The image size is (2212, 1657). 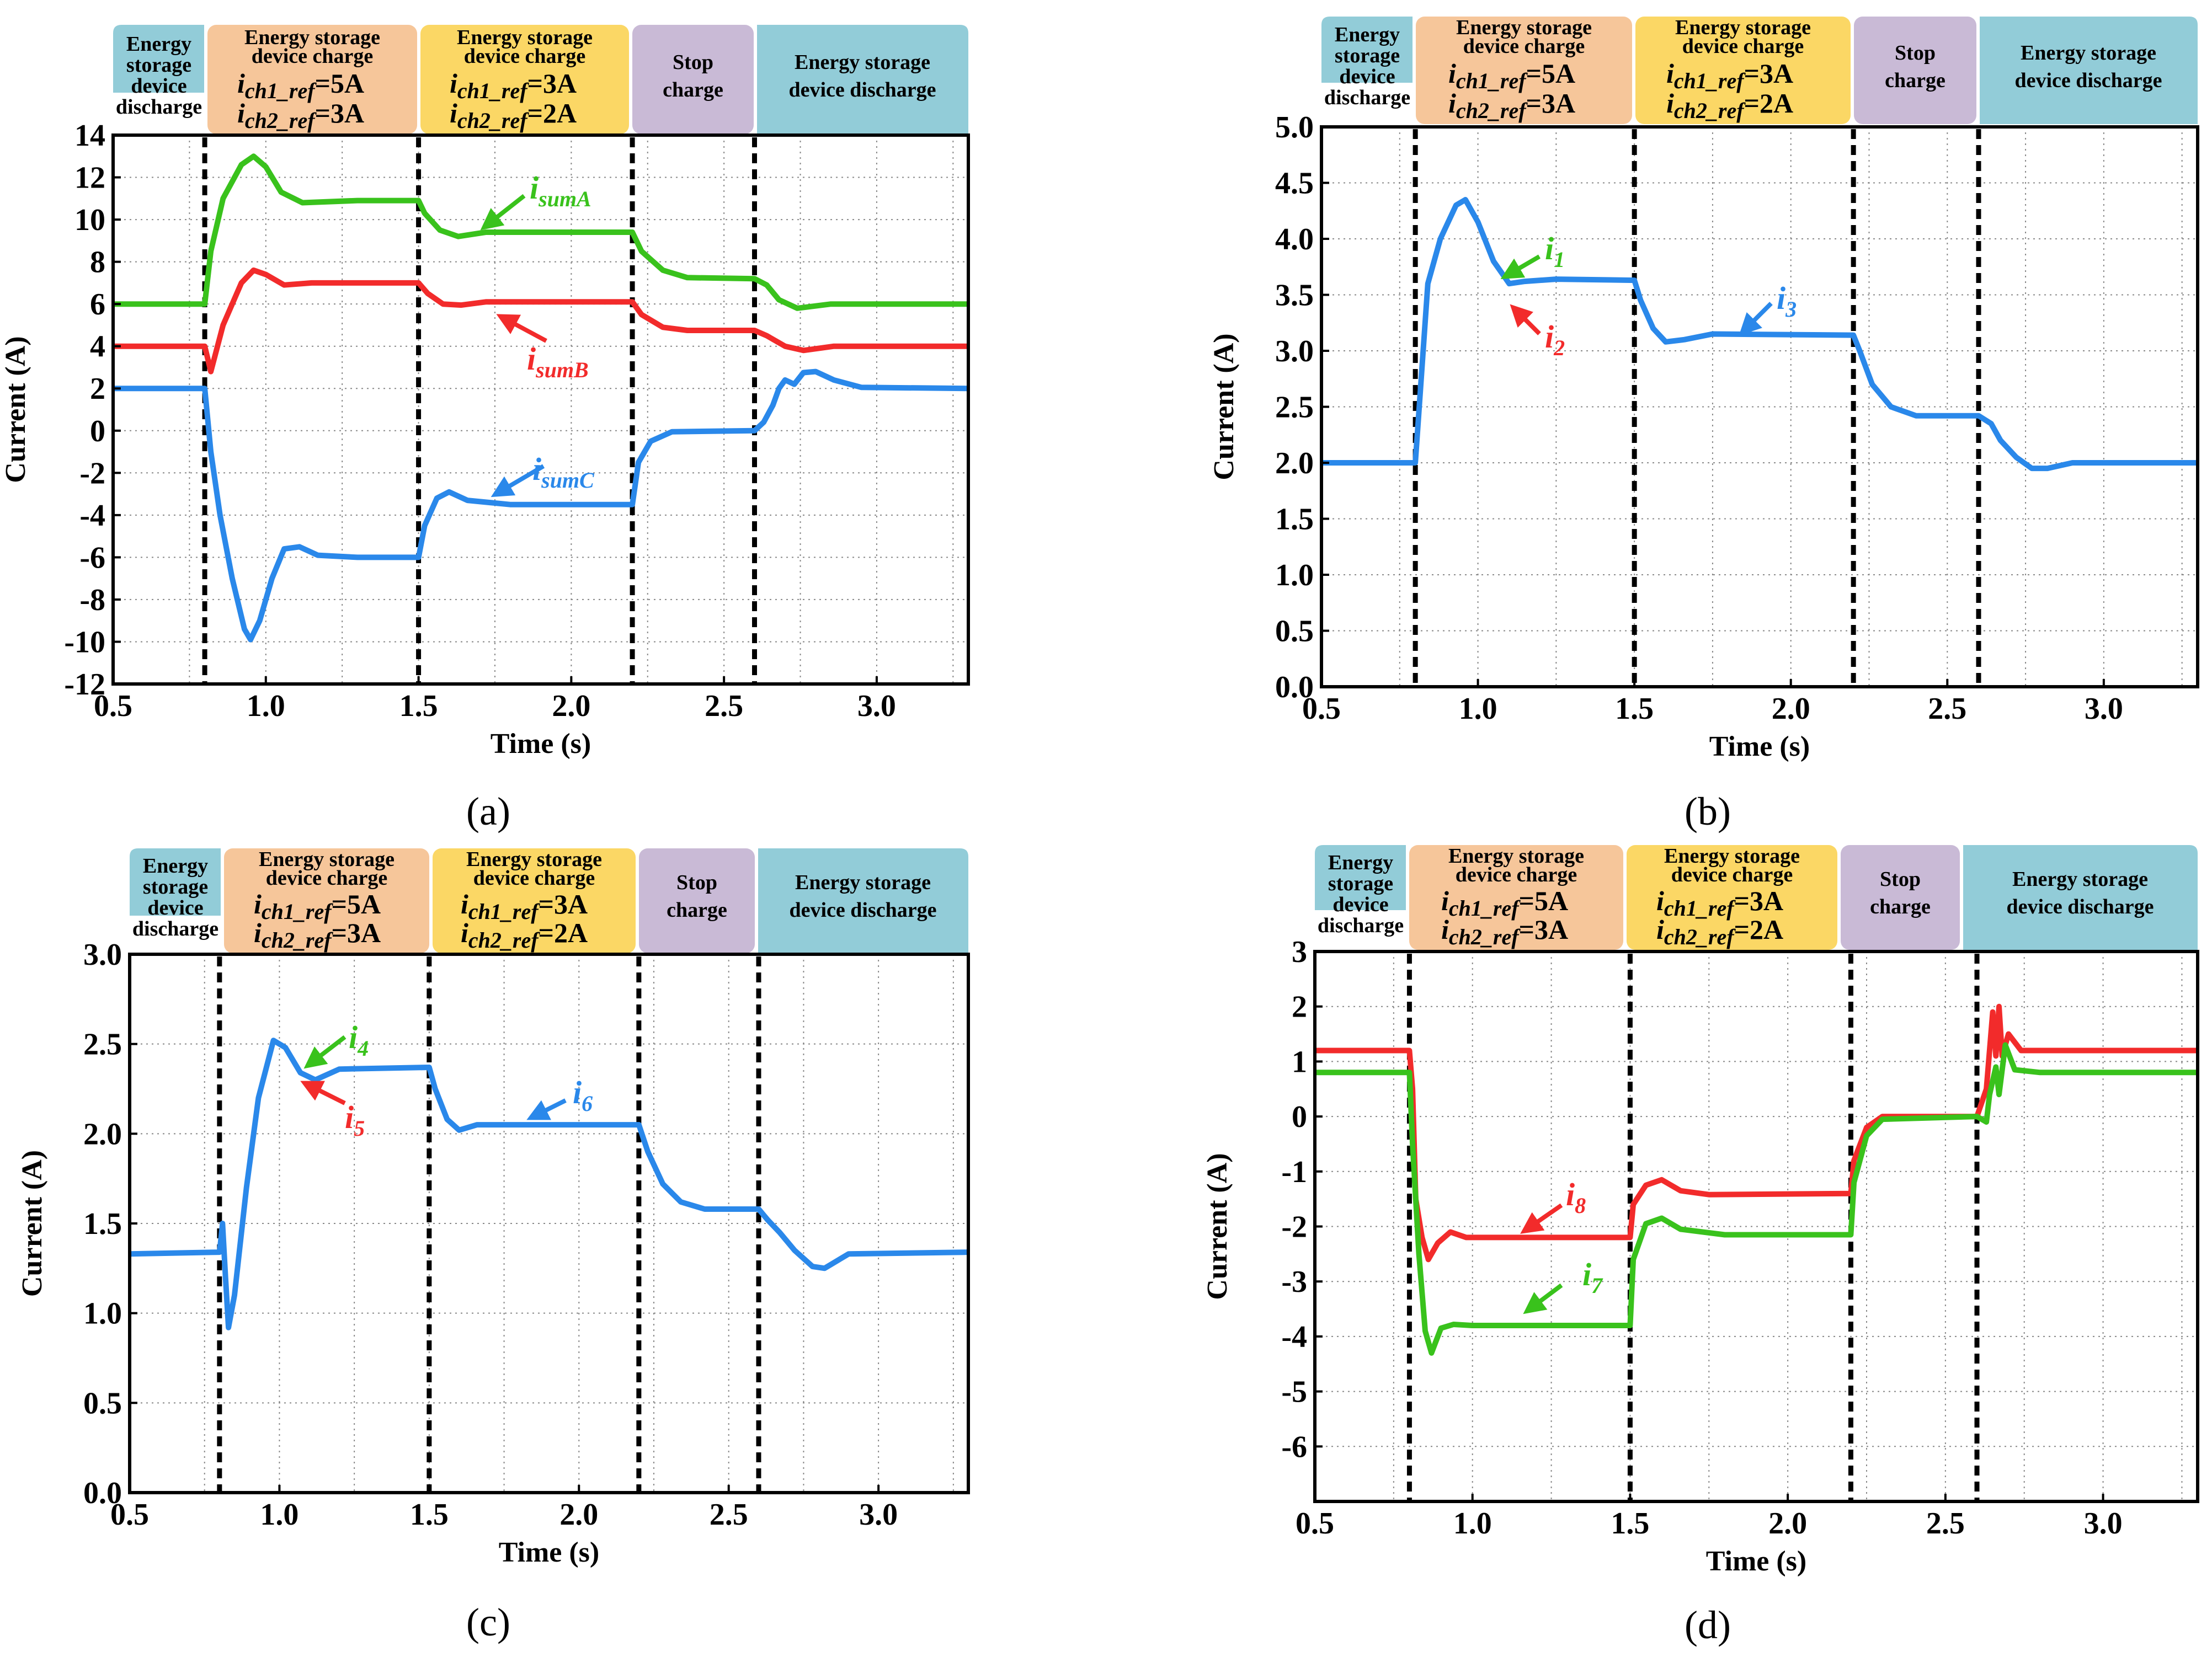 What do you see at coordinates (1294, 1172) in the screenshot?
I see `y-tick-label: -1` at bounding box center [1294, 1172].